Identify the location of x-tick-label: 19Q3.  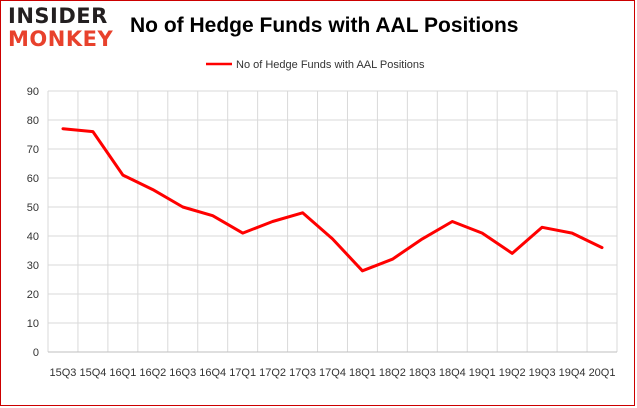
(542, 373).